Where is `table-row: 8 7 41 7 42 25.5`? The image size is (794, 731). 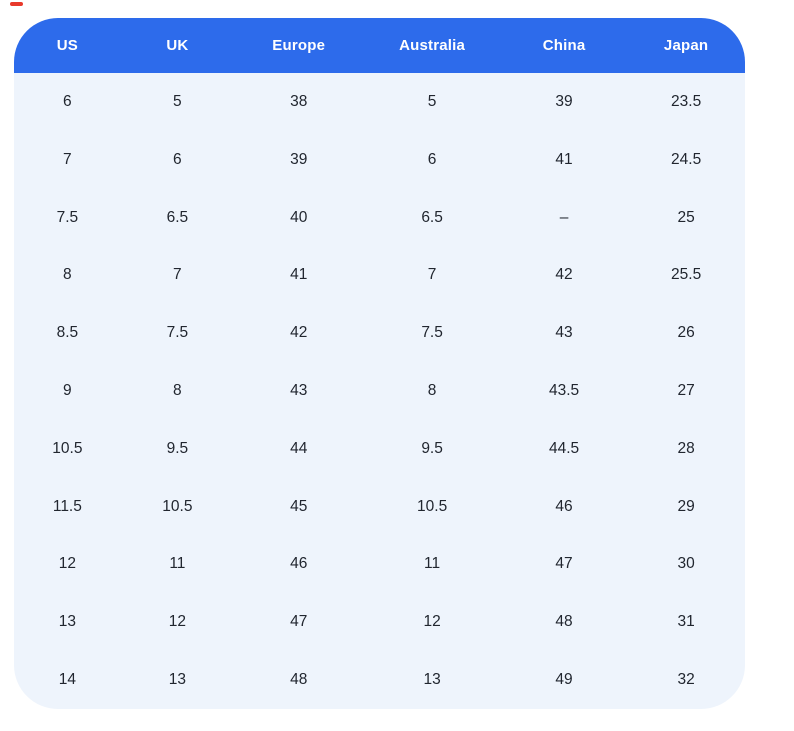
table-row: 8 7 41 7 42 25.5 is located at coordinates (379, 275).